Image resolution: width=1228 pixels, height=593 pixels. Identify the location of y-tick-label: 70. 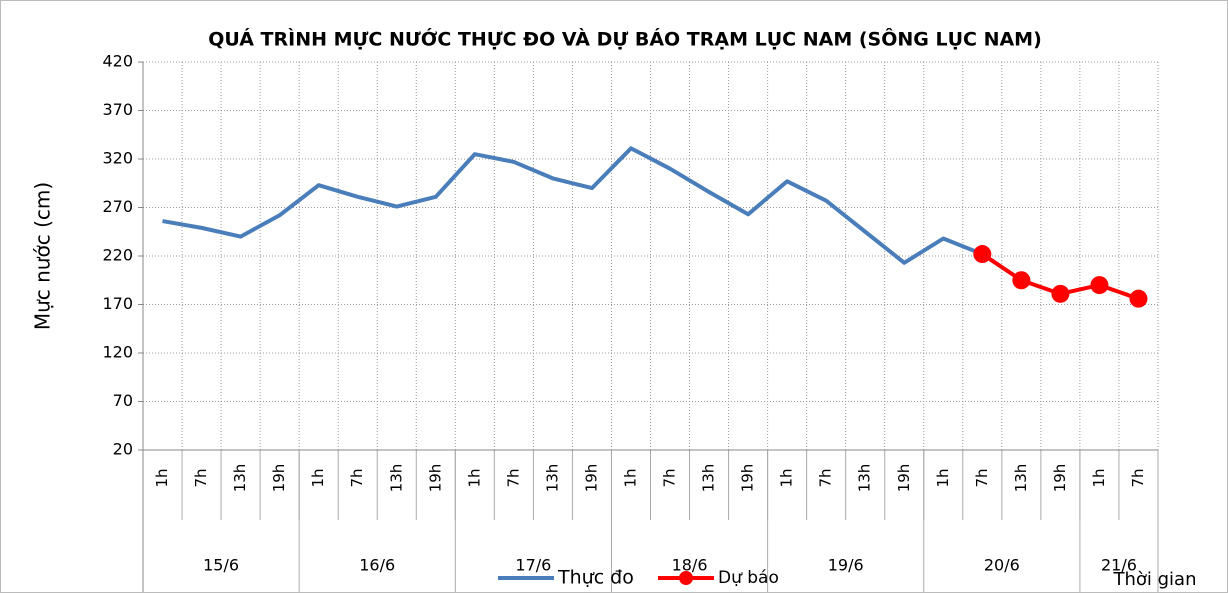
(123, 400).